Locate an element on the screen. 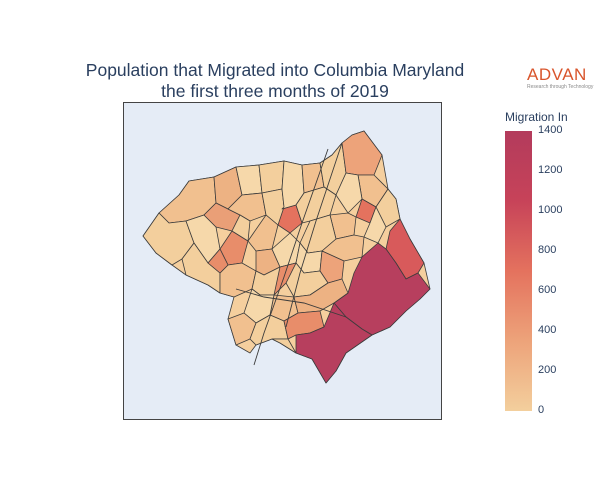 This screenshot has width=600, height=500. colorbar-tick-label: 1400 is located at coordinates (550, 130).